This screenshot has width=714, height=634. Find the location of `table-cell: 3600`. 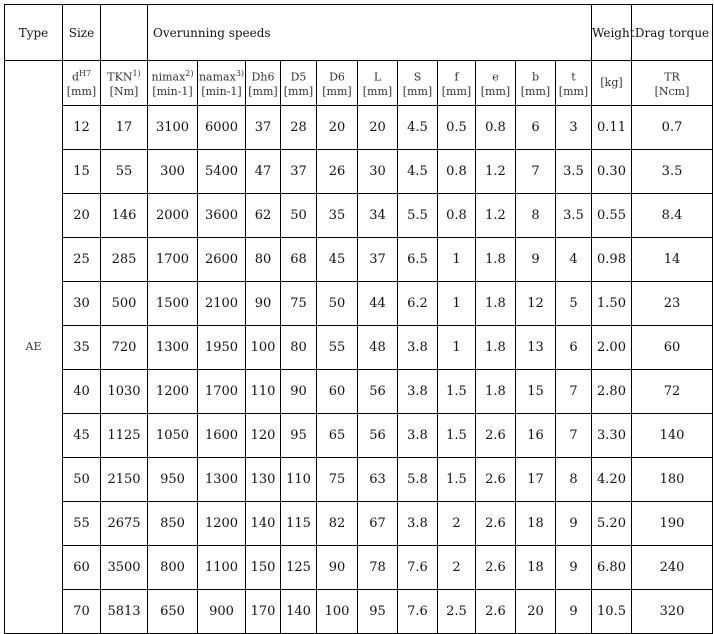

table-cell: 3600 is located at coordinates (221, 215).